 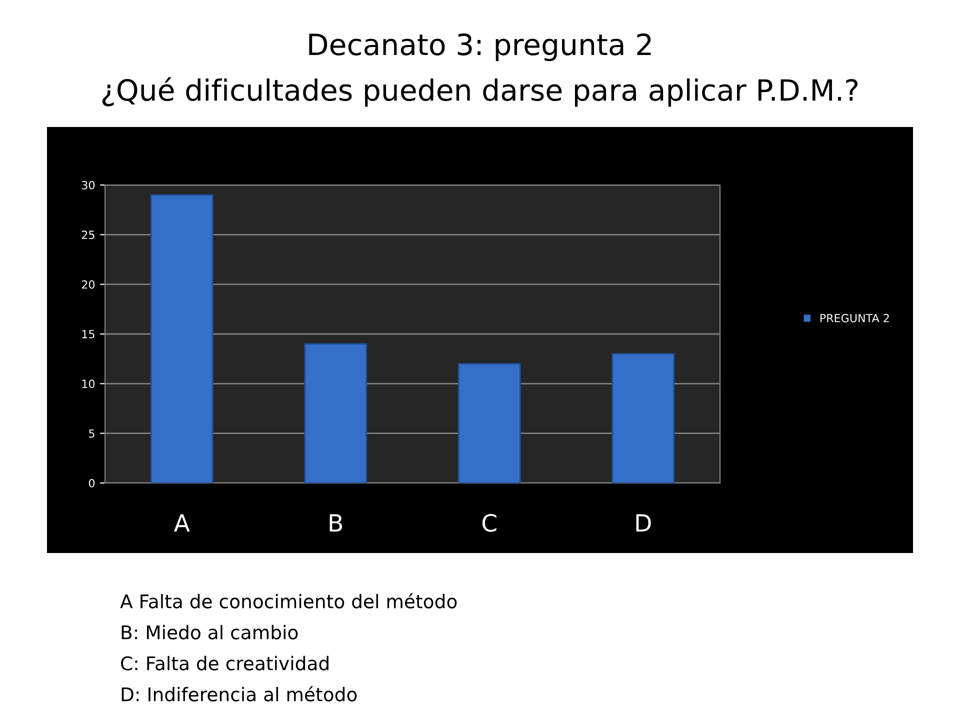 What do you see at coordinates (239, 694) in the screenshot?
I see `text: D: Indiferencia al método` at bounding box center [239, 694].